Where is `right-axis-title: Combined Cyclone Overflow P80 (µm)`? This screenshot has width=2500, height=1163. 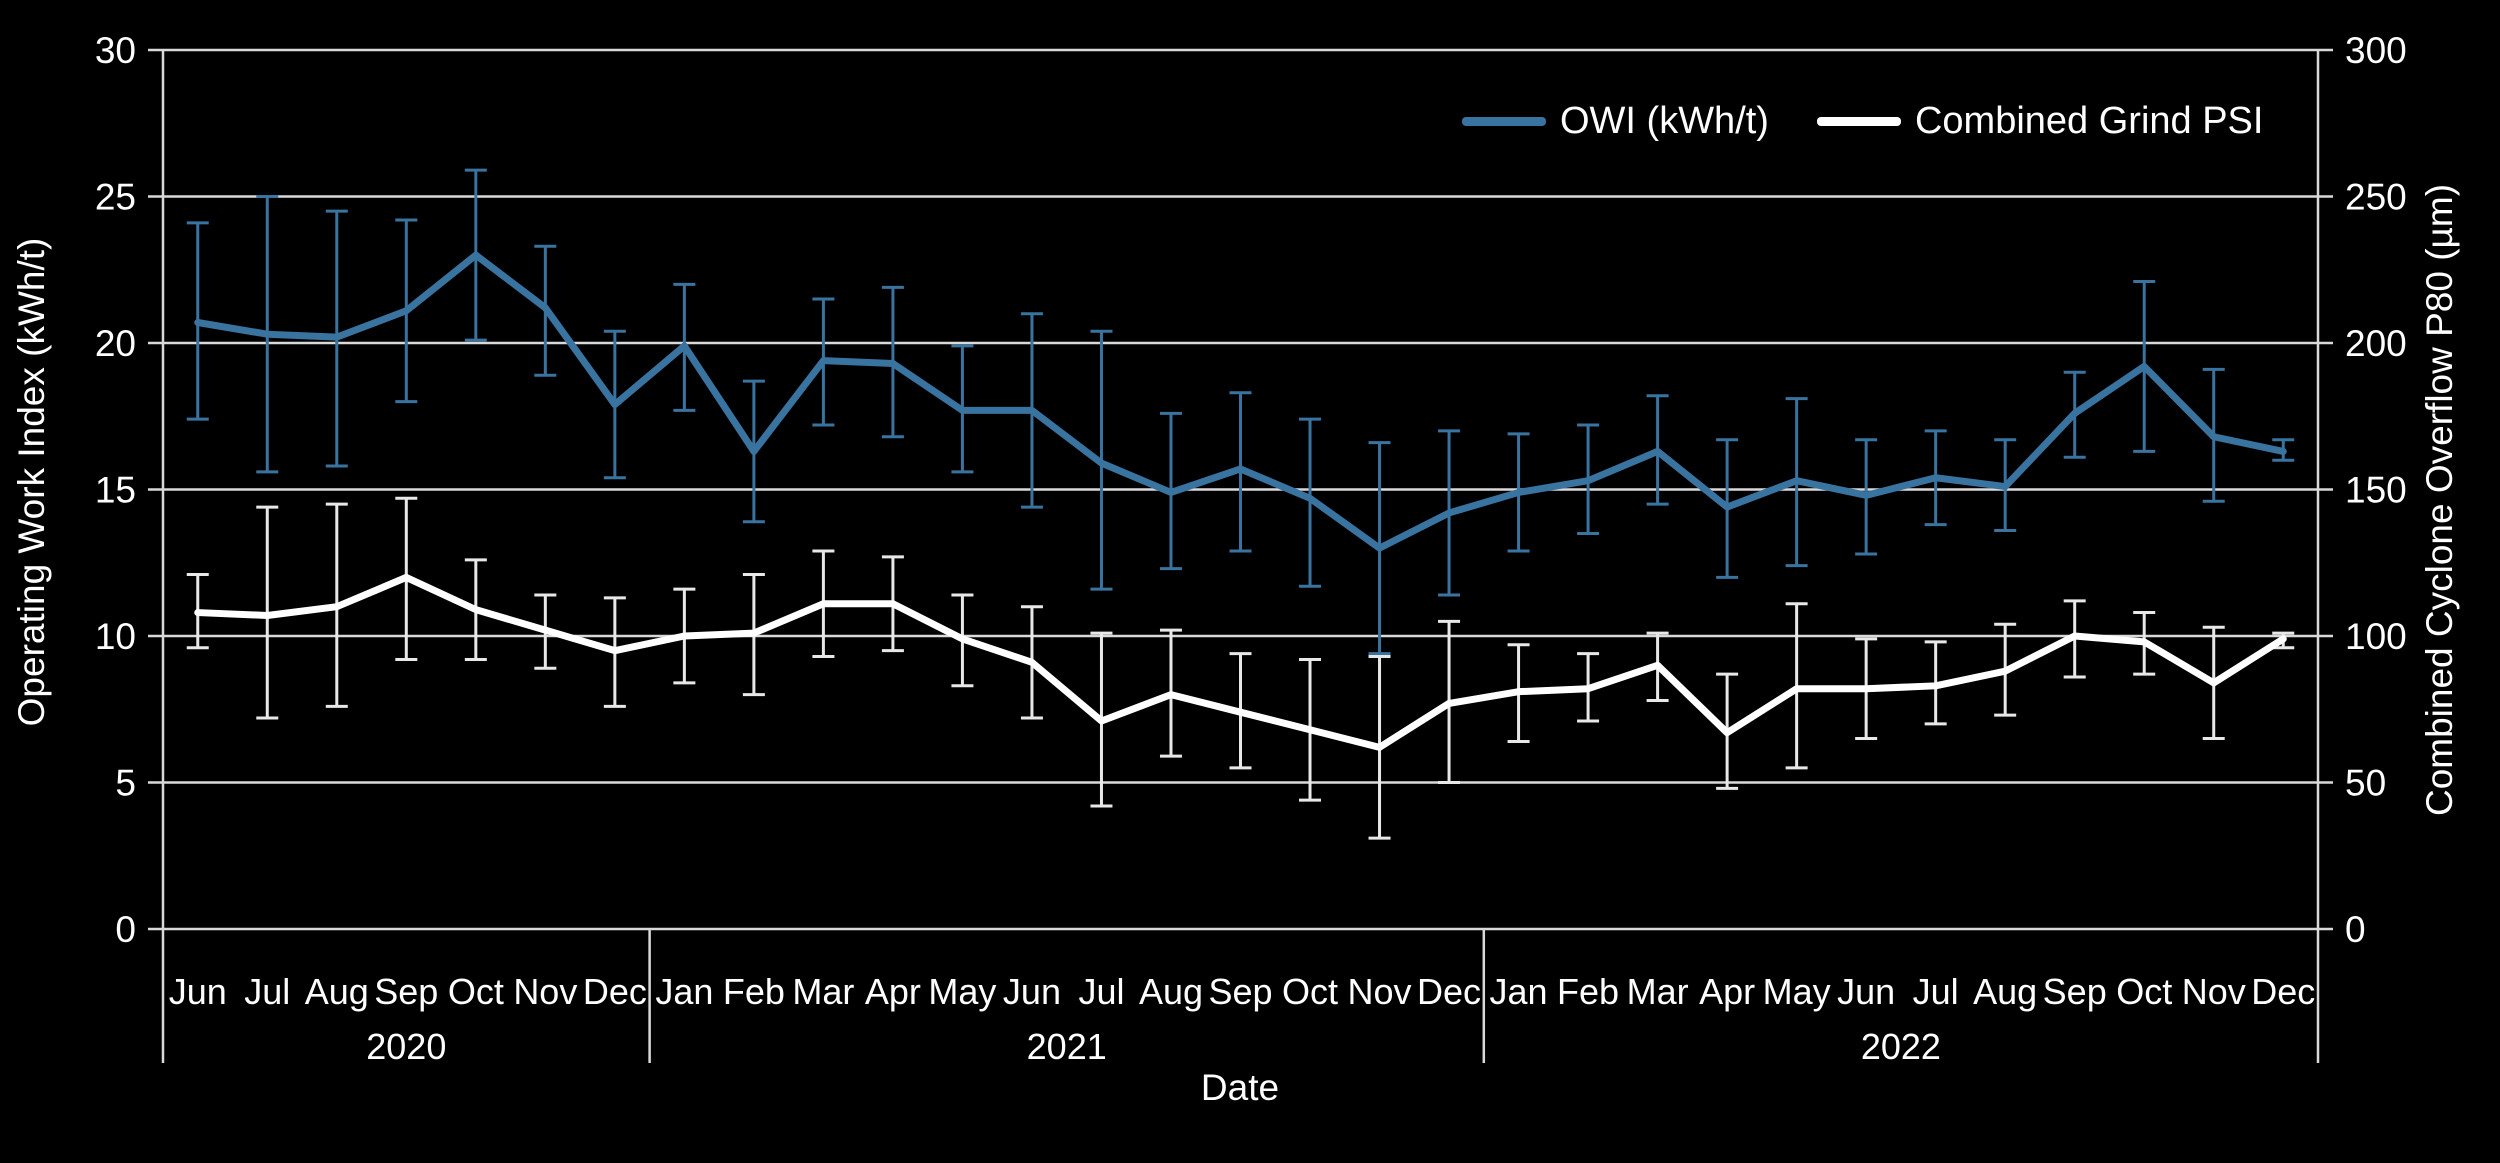
right-axis-title: Combined Cyclone Overflow P80 (µm) is located at coordinates (2439, 500).